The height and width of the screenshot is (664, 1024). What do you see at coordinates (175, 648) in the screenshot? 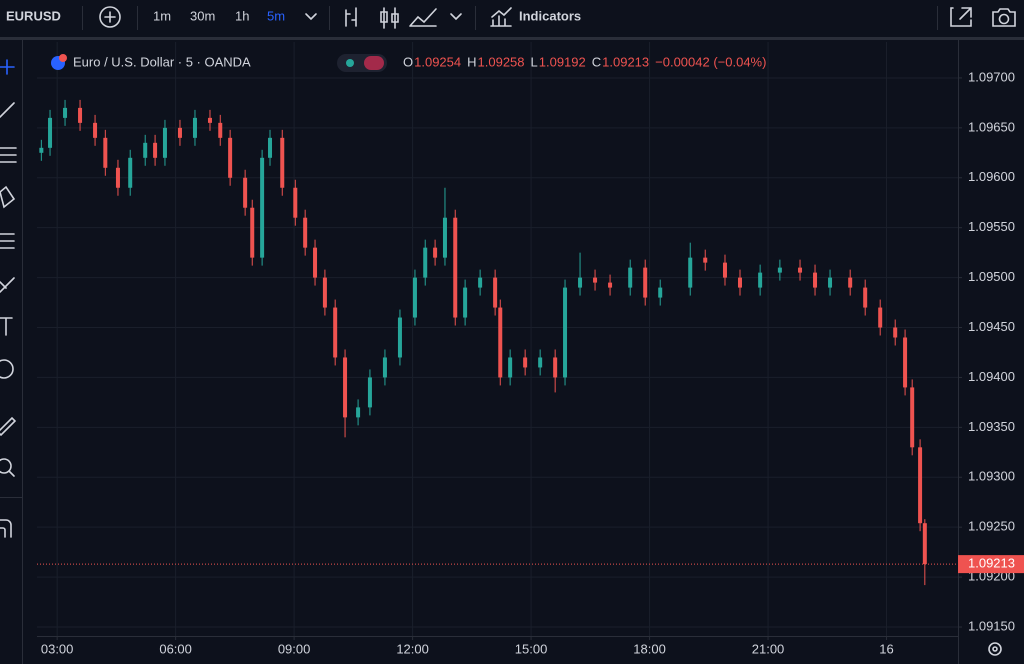
I see `x-tick-label: 06:00` at bounding box center [175, 648].